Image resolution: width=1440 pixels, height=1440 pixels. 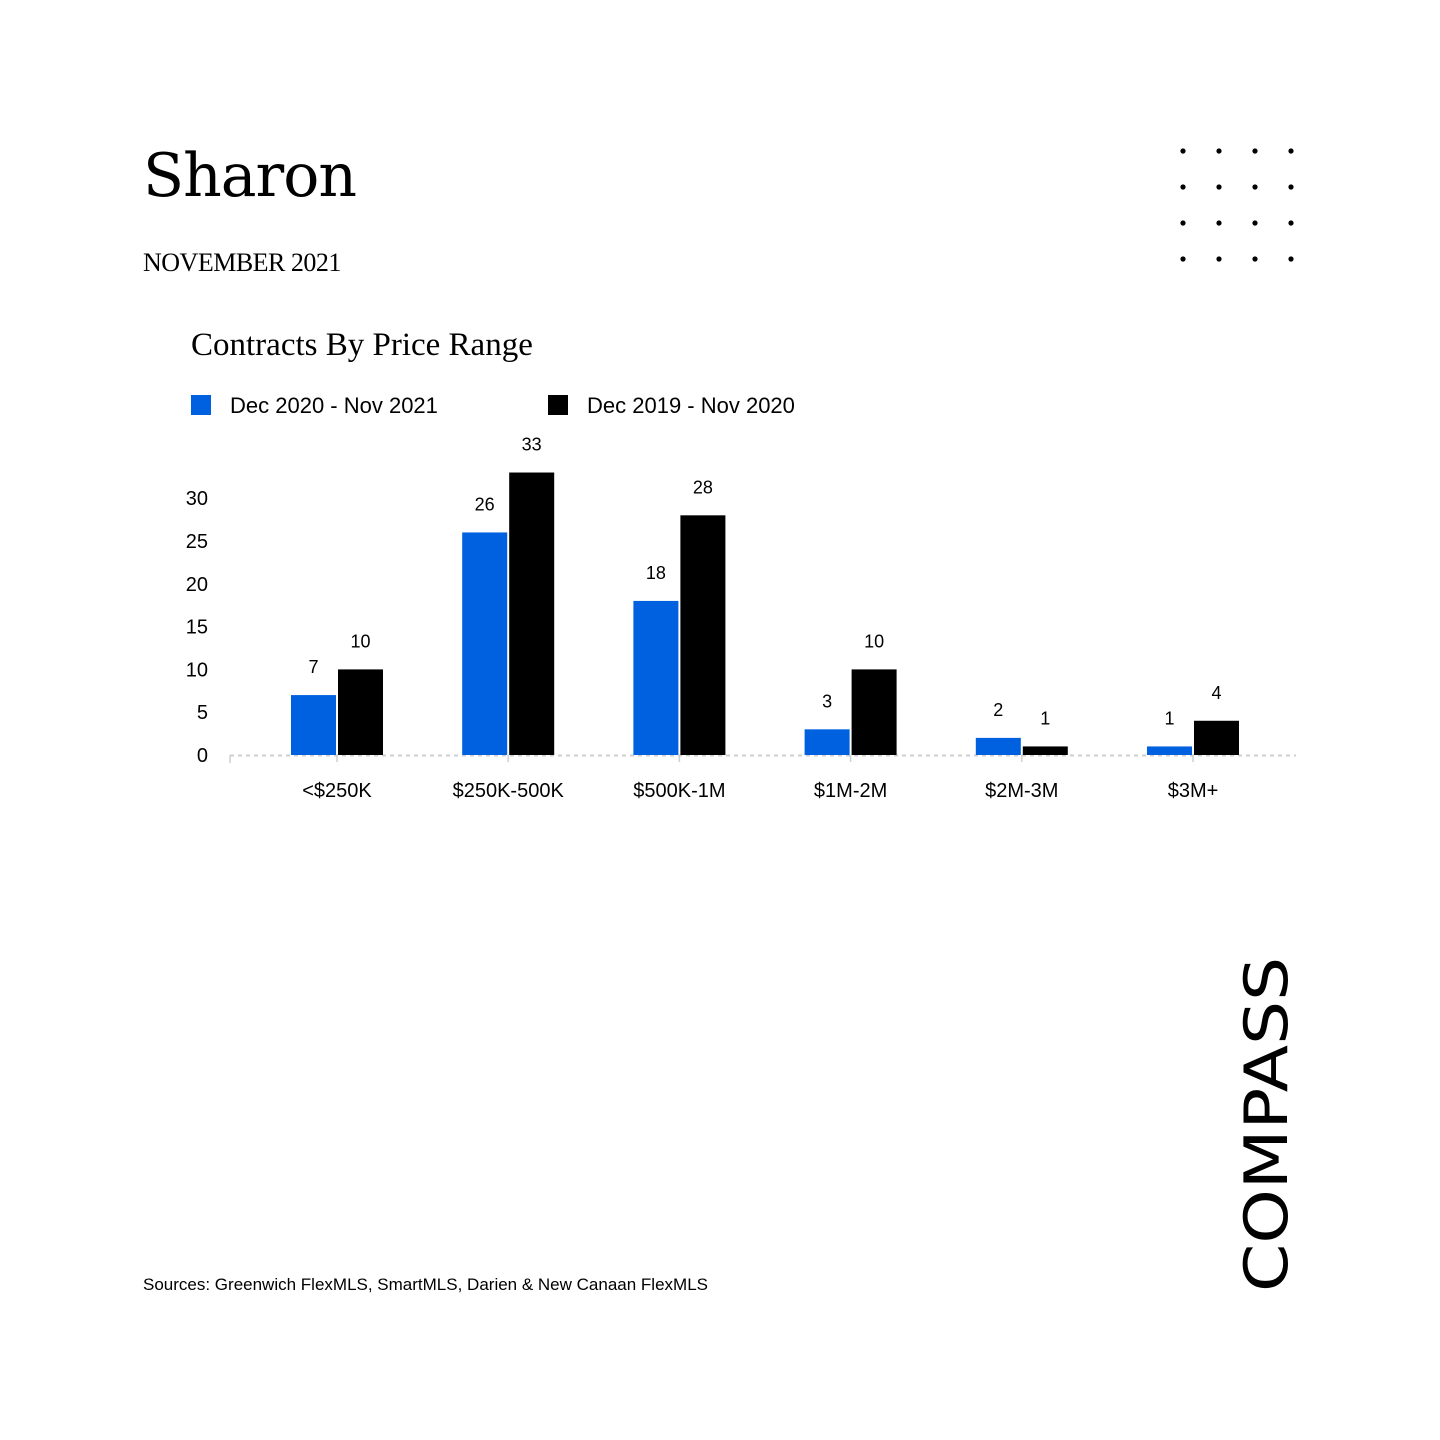 I want to click on compass-logo: COMPASS, so click(x=1268, y=1124).